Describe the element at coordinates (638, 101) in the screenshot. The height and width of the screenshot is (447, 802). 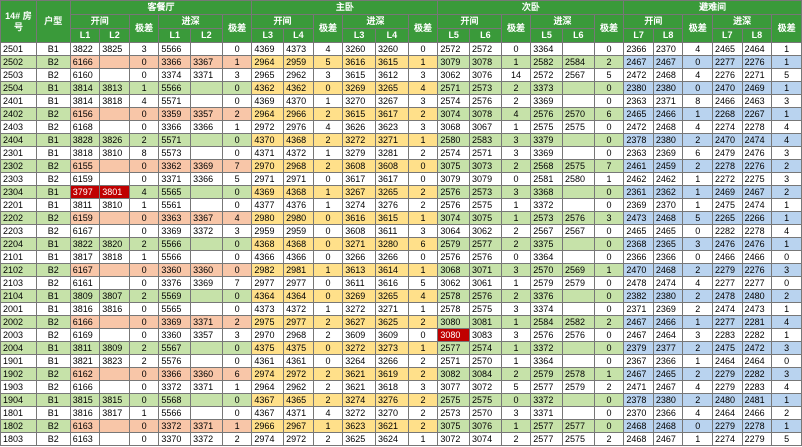
I see `measurement-cell: 2363` at that location.